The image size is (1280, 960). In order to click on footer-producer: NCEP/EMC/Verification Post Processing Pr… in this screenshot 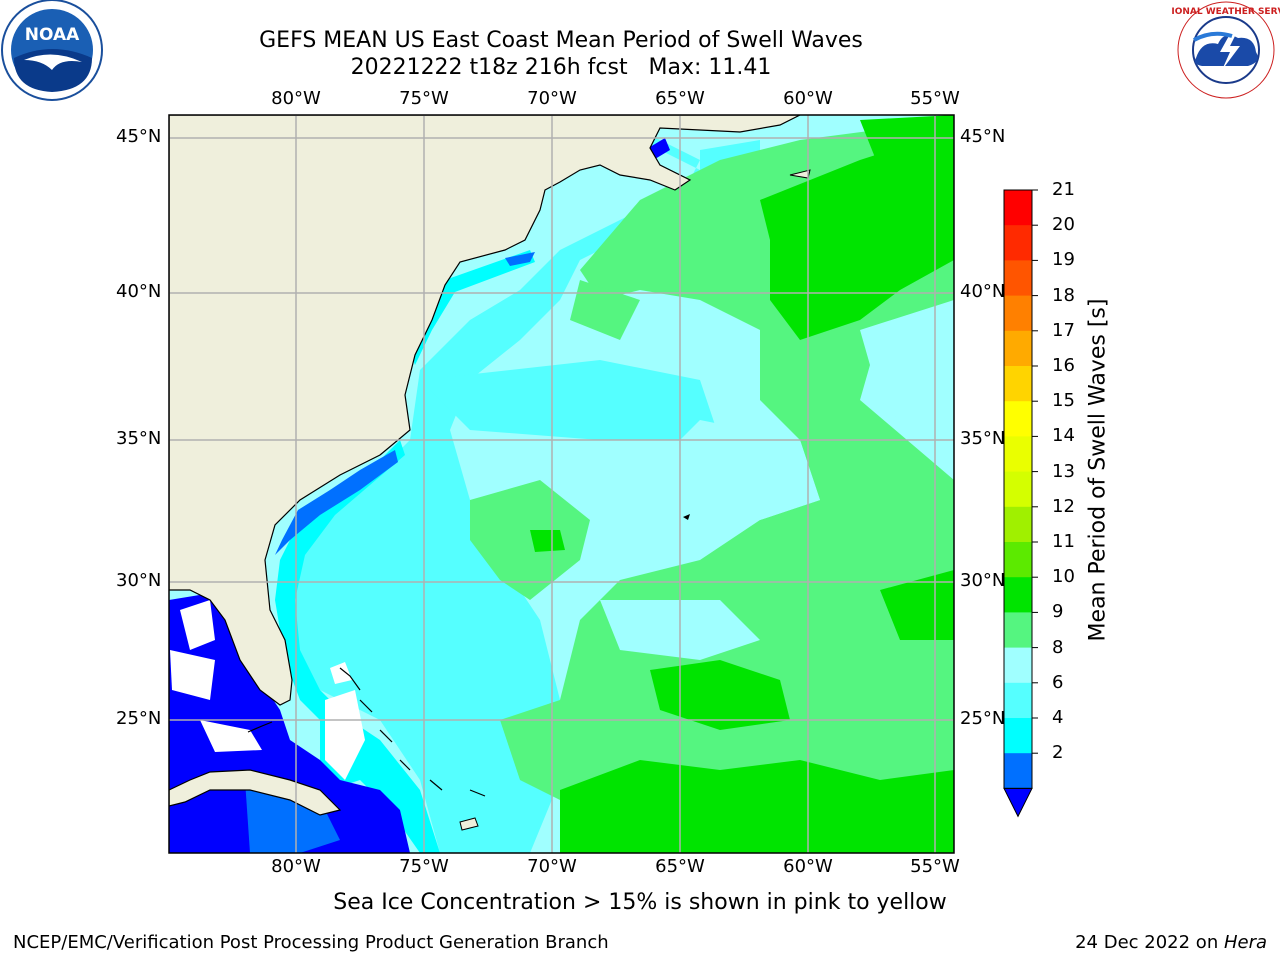, I will do `click(311, 942)`.